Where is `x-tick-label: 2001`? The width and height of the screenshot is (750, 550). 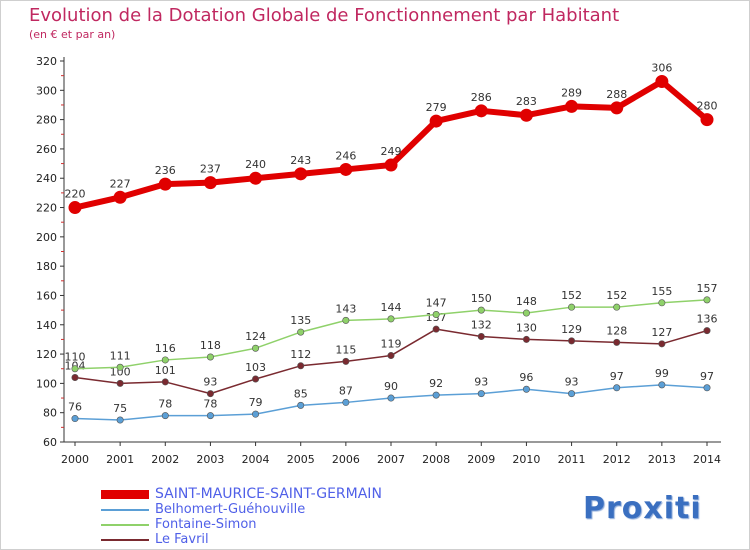
x-tick-label: 2001 is located at coordinates (120, 459).